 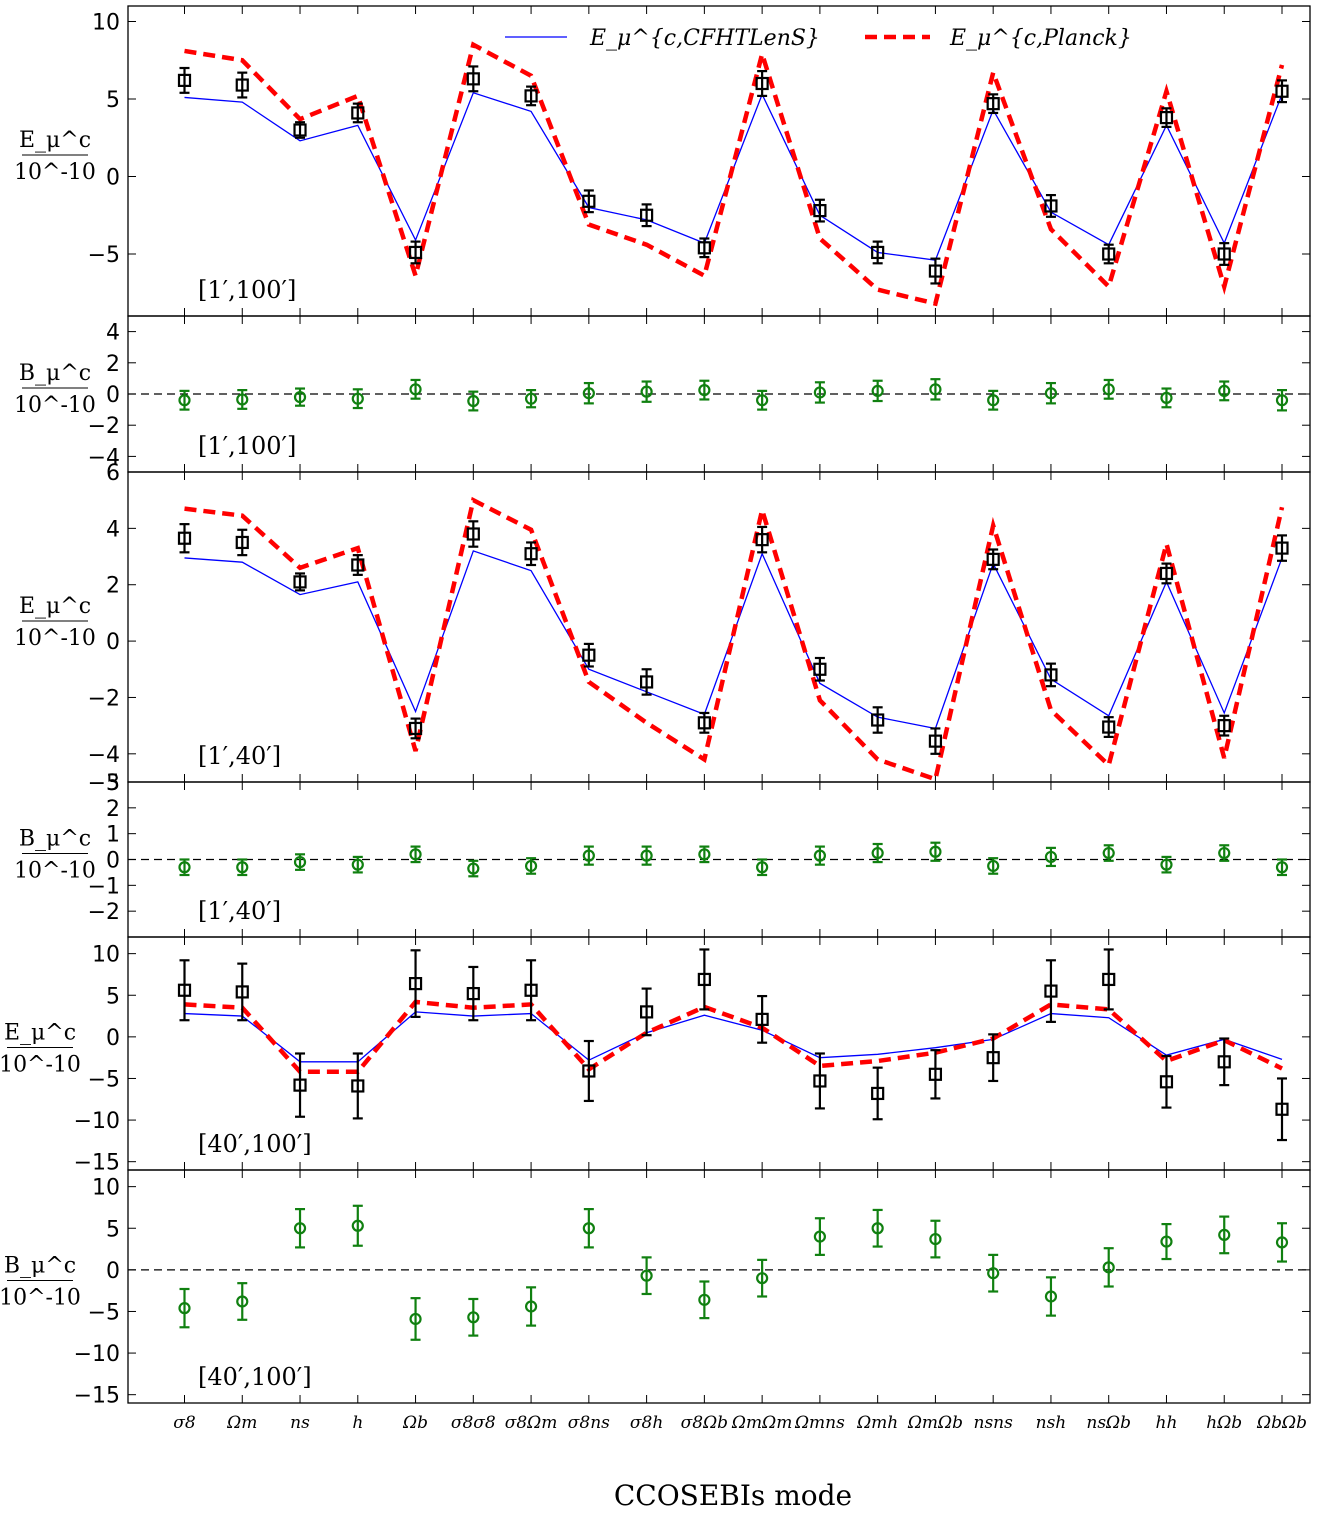 I want to click on x-tick-label: ΩmΩm, so click(x=761, y=1423).